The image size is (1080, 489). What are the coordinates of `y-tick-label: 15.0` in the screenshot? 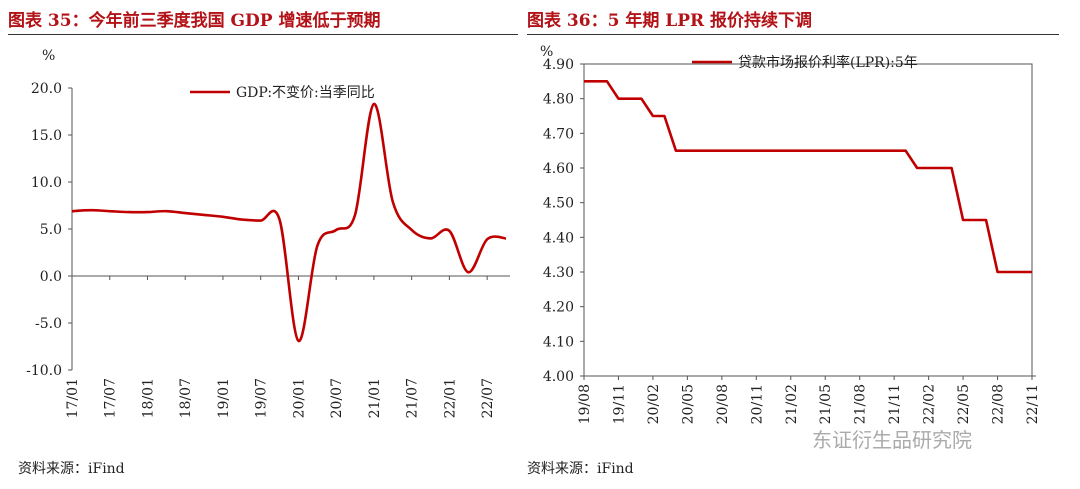 It's located at (46, 136).